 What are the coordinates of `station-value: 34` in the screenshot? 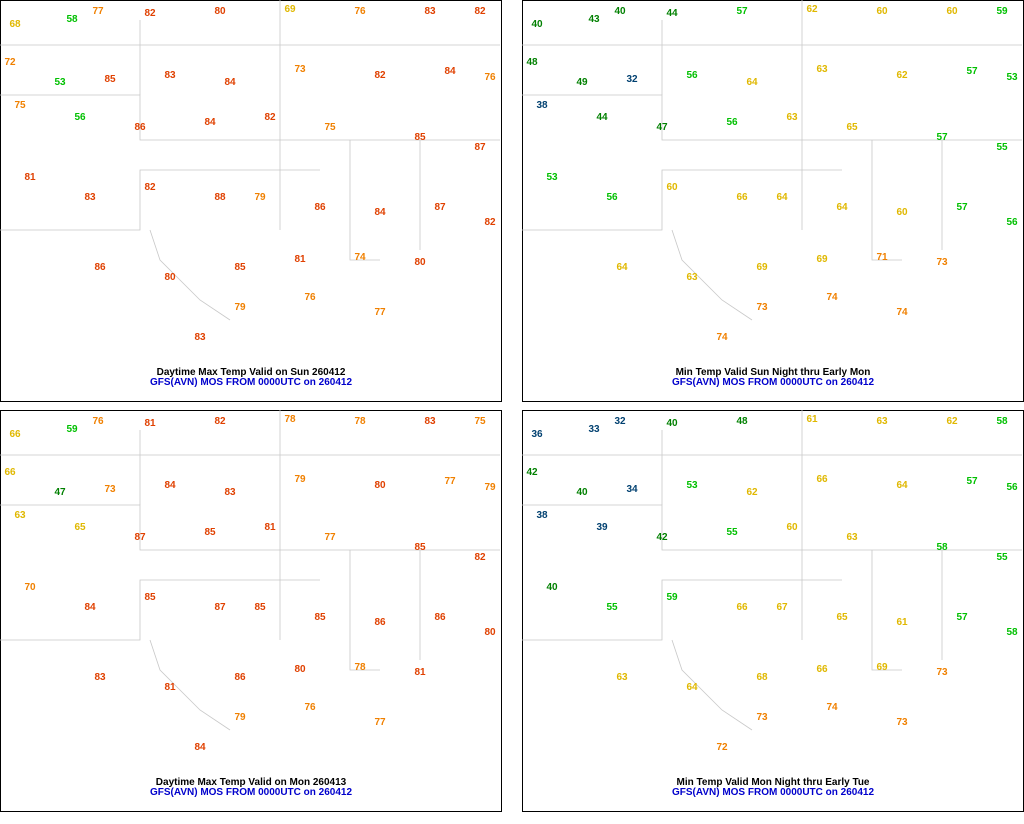 It's located at (632, 489).